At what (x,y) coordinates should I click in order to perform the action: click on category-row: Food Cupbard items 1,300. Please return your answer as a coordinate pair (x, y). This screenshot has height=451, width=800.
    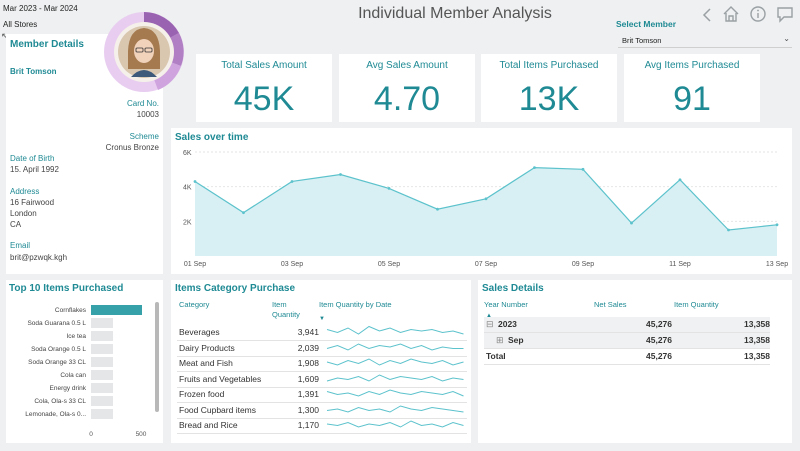
    Looking at the image, I should click on (322, 411).